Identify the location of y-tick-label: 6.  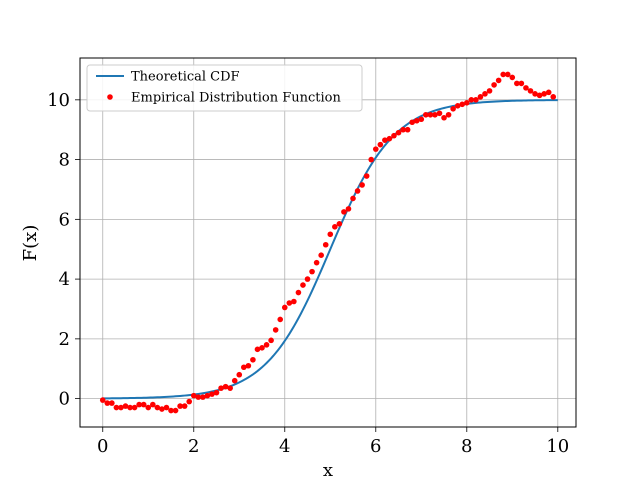
(64, 219).